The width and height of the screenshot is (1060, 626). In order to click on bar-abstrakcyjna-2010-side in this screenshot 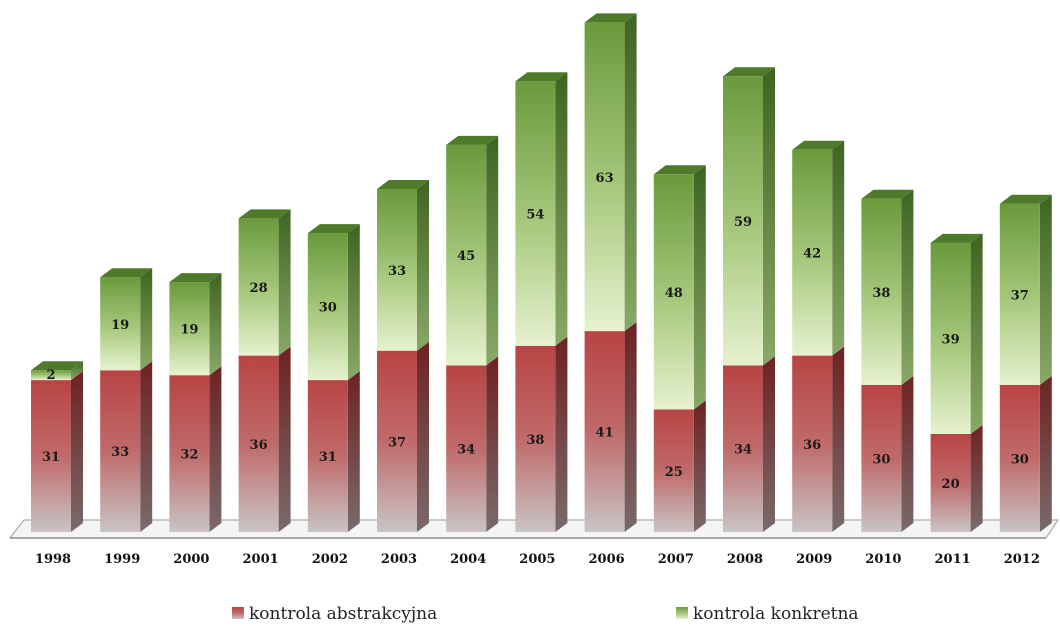, I will do `click(907, 454)`.